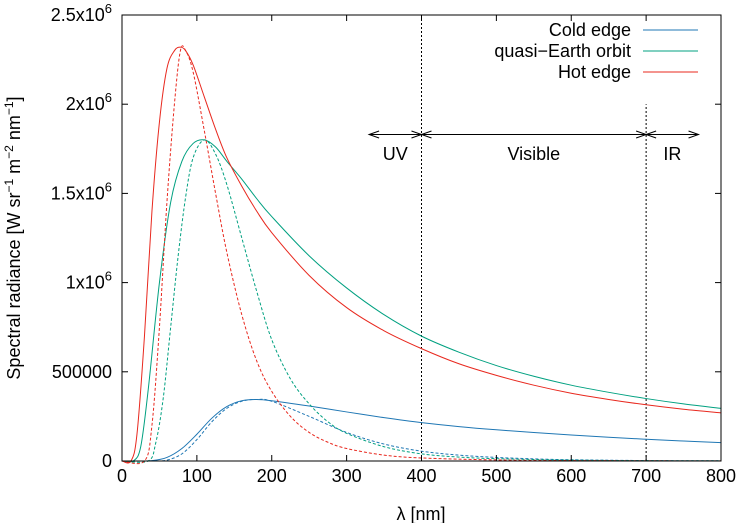  Describe the element at coordinates (421, 476) in the screenshot. I see `x-tick-label-4: 400` at that location.